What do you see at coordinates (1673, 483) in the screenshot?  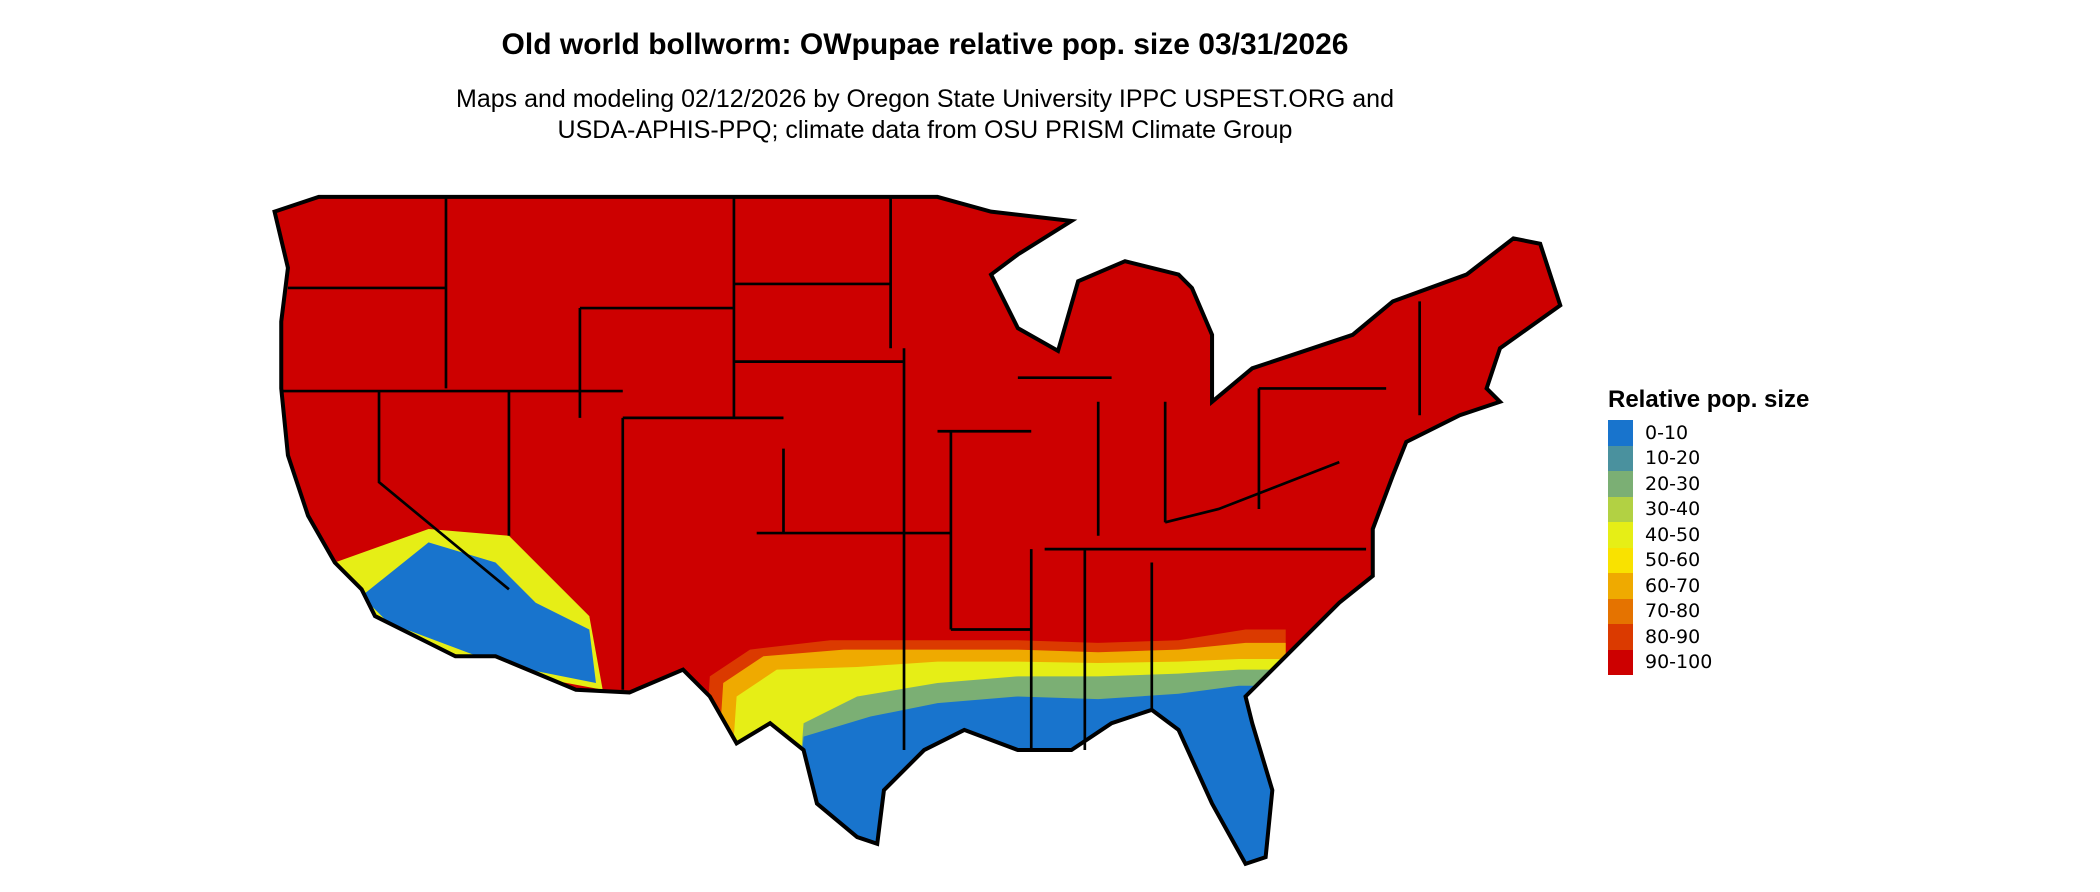 I see `legend-label: 20-30` at bounding box center [1673, 483].